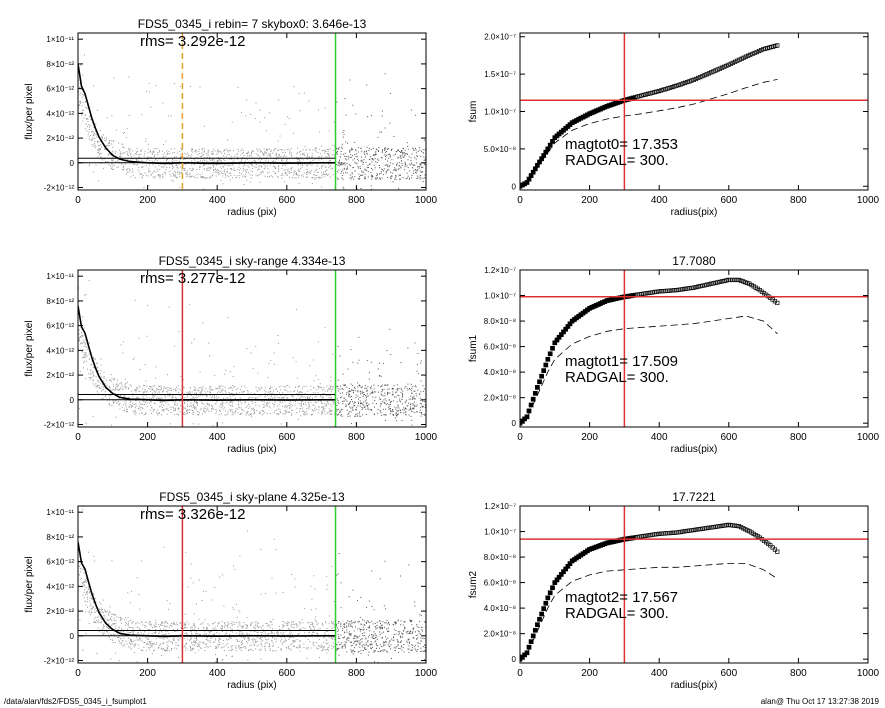 The width and height of the screenshot is (885, 708). I want to click on x-tick-label: 800, so click(356, 200).